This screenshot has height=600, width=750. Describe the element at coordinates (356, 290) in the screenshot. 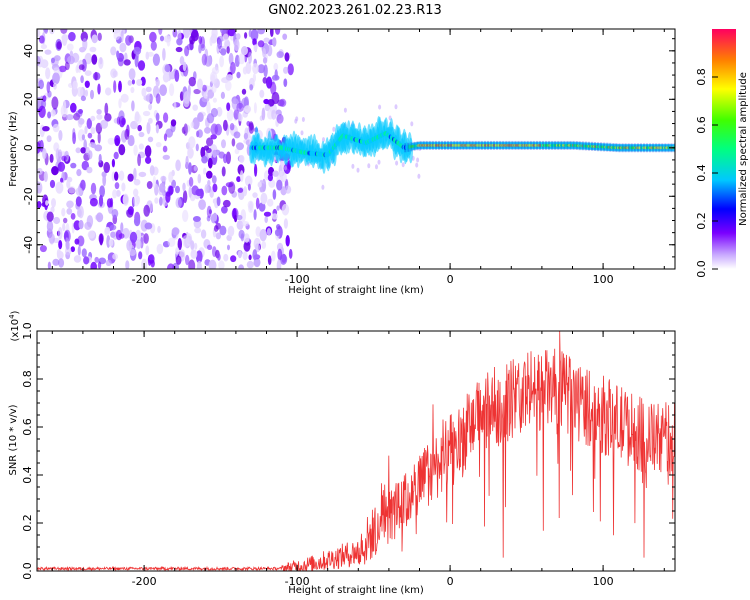

I see `spectrogram-xlabel: Height of straight line (km)` at that location.